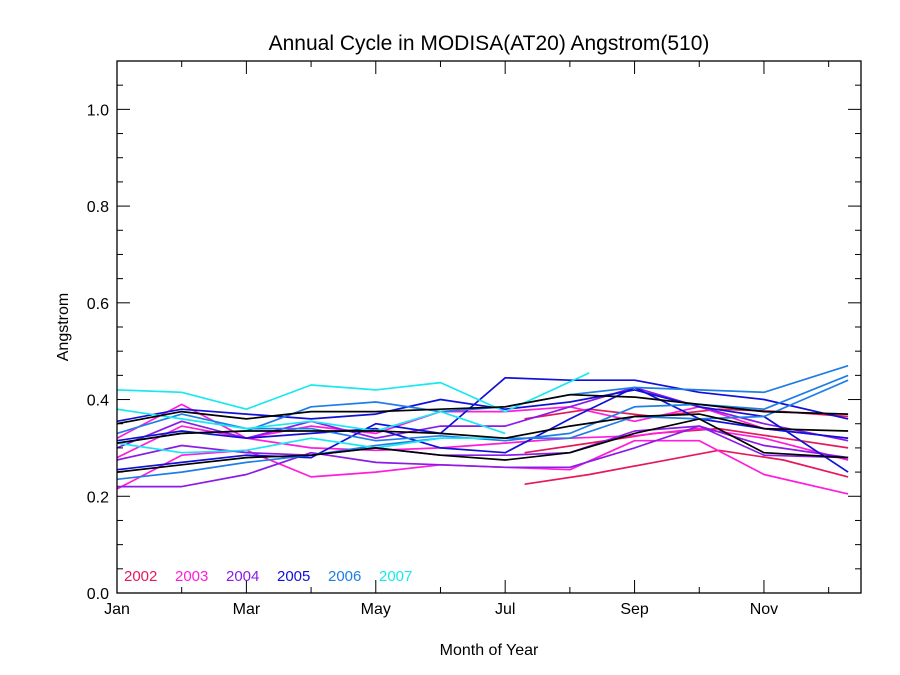 Image resolution: width=900 pixels, height=675 pixels. Describe the element at coordinates (764, 609) in the screenshot. I see `x-tick-label: Nov` at that location.